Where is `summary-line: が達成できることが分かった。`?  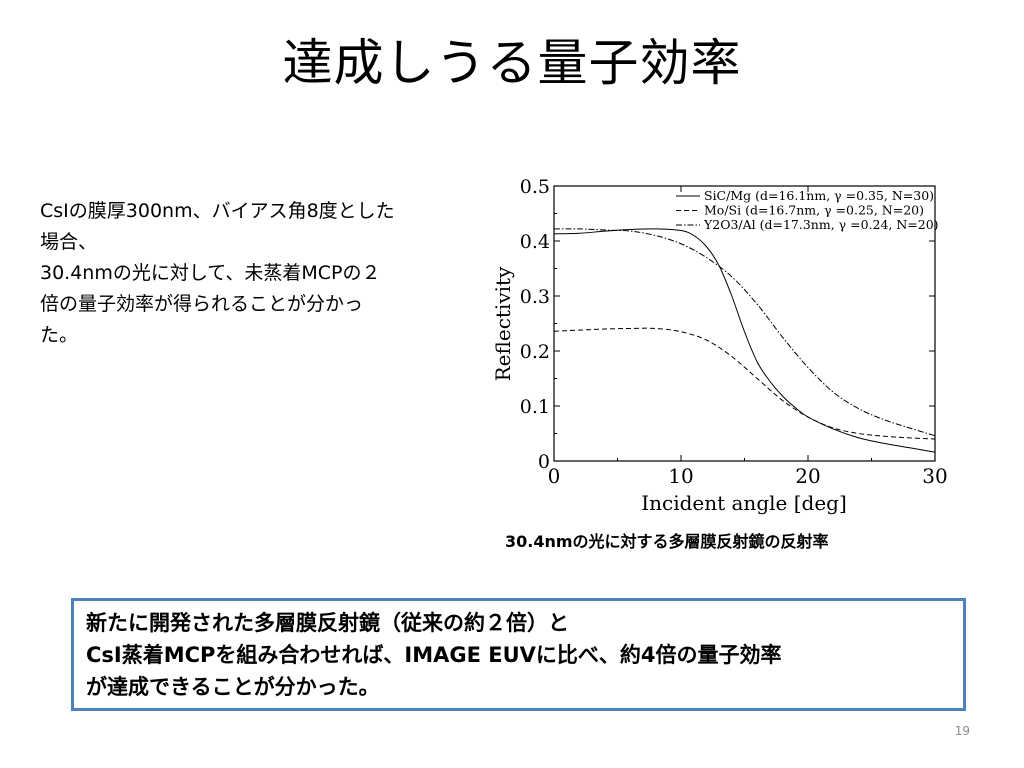
summary-line: が達成できることが分かった。 is located at coordinates (233, 687).